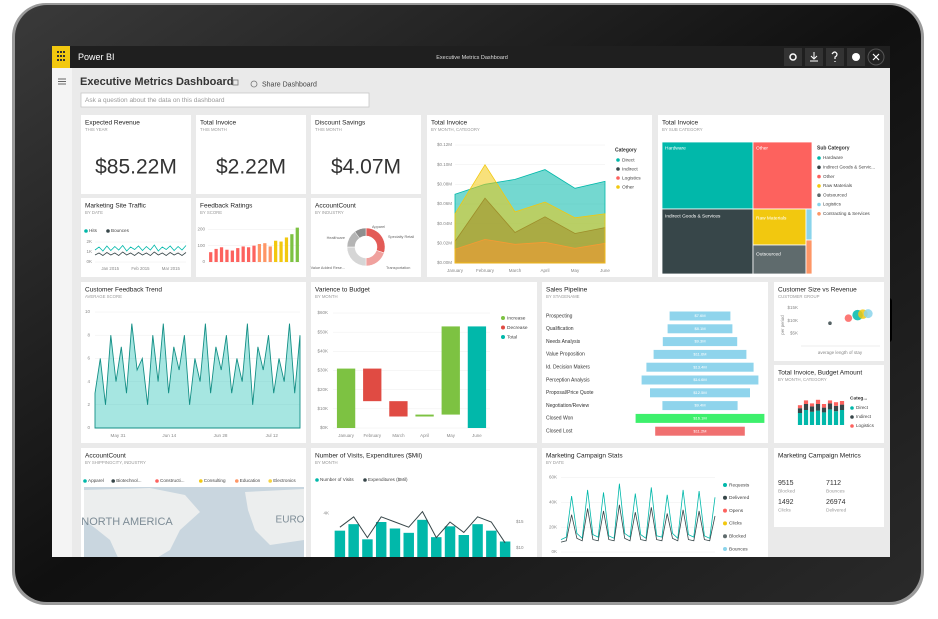 The image size is (938, 619). I want to click on nav-toggle, so click(62, 81).